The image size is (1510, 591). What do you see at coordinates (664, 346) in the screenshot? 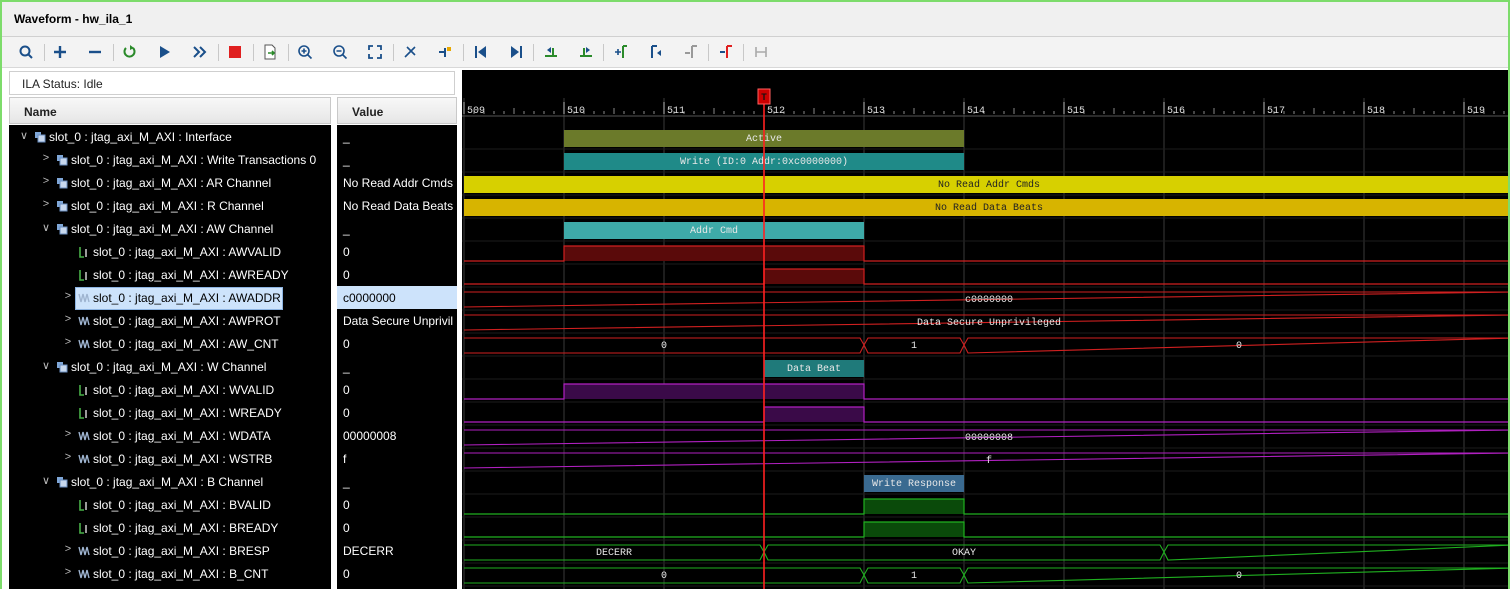
I see `bus-value-label: 0` at bounding box center [664, 346].